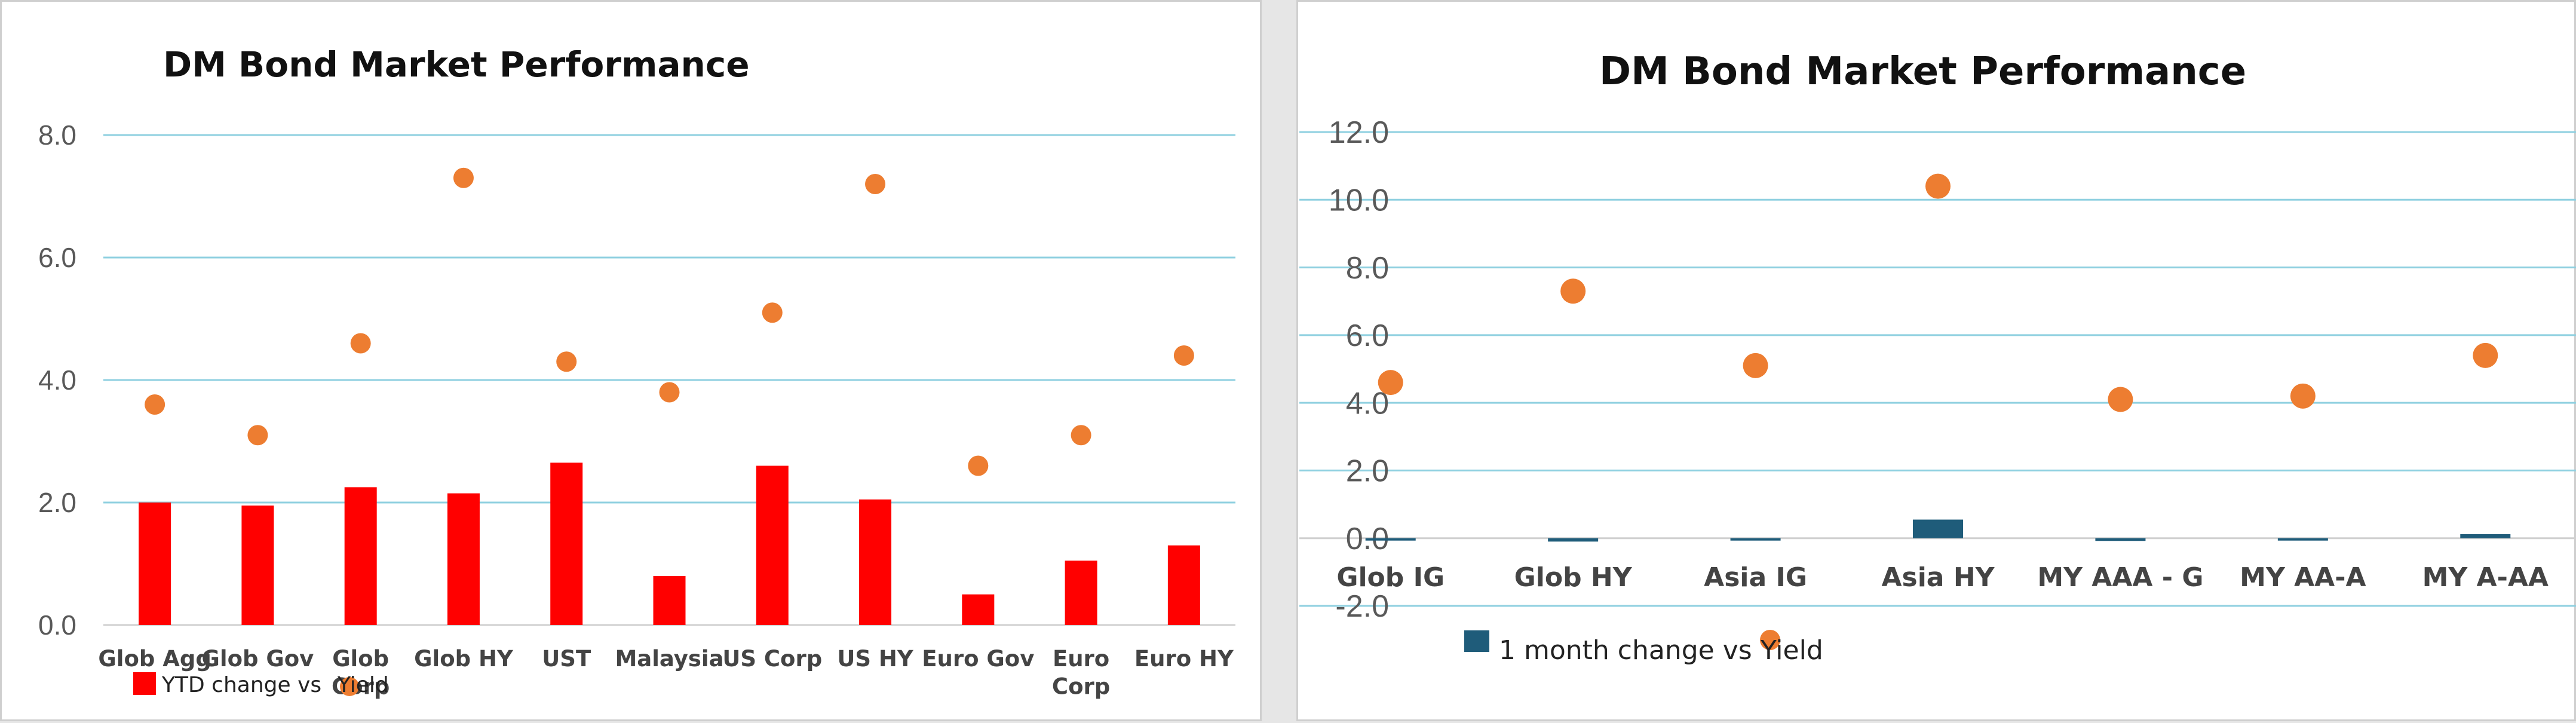  I want to click on left-category-label: Euro HY, so click(1184, 659).